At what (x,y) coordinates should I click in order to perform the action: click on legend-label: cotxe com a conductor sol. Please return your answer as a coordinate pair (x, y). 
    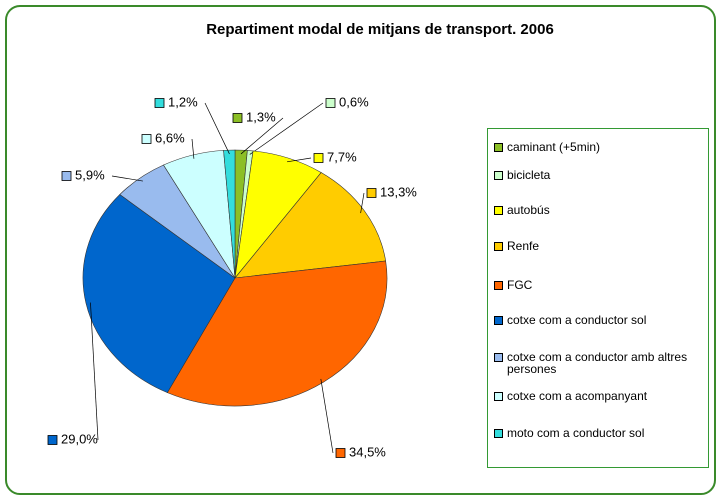
    Looking at the image, I should click on (577, 320).